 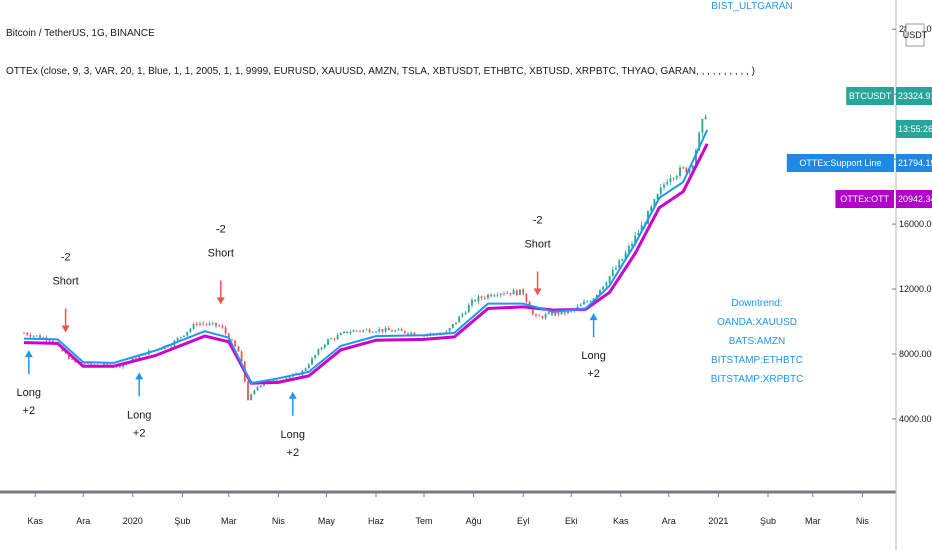 I want to click on downtrend-note-line: OANDA:XAUUSD, so click(x=757, y=322).